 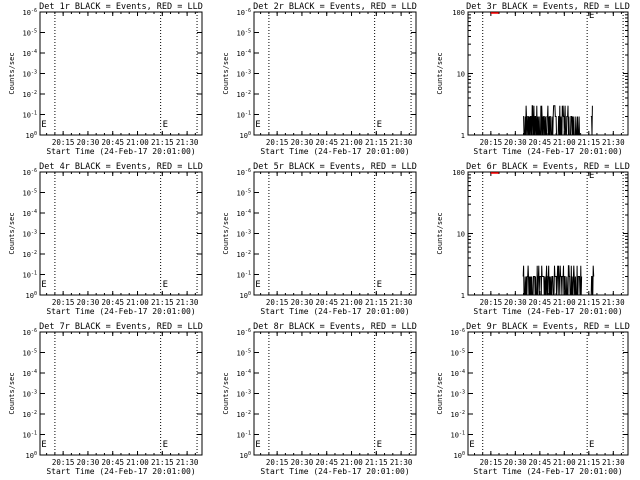 What do you see at coordinates (335, 7) in the screenshot?
I see `panel-title: Det 2r BLACK = Events, RED = LLD` at bounding box center [335, 7].